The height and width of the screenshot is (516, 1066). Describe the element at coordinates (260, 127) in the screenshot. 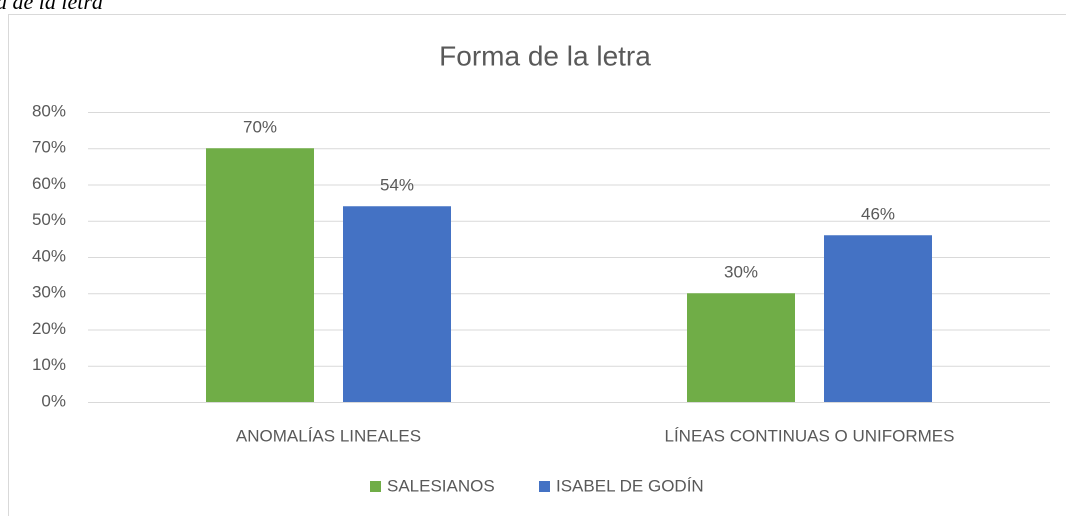

I see `data-label: 70%` at that location.